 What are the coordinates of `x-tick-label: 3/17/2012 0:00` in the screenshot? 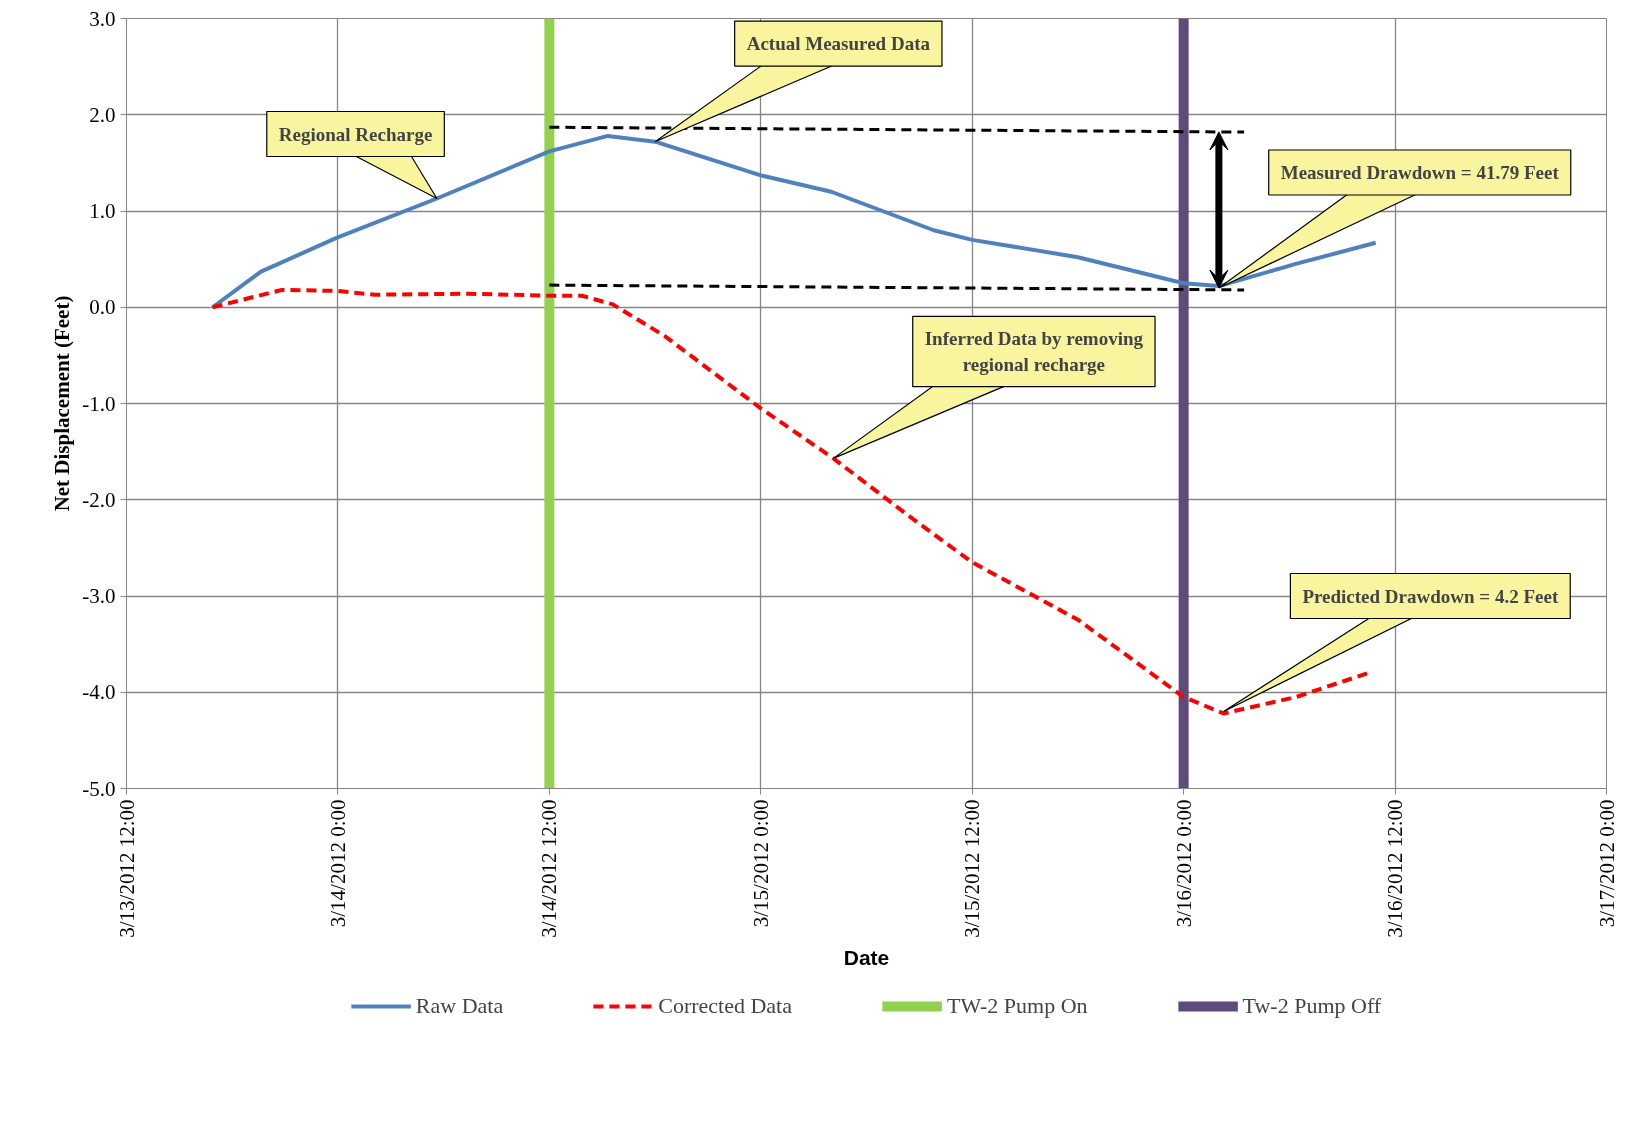 It's located at (1606, 863).